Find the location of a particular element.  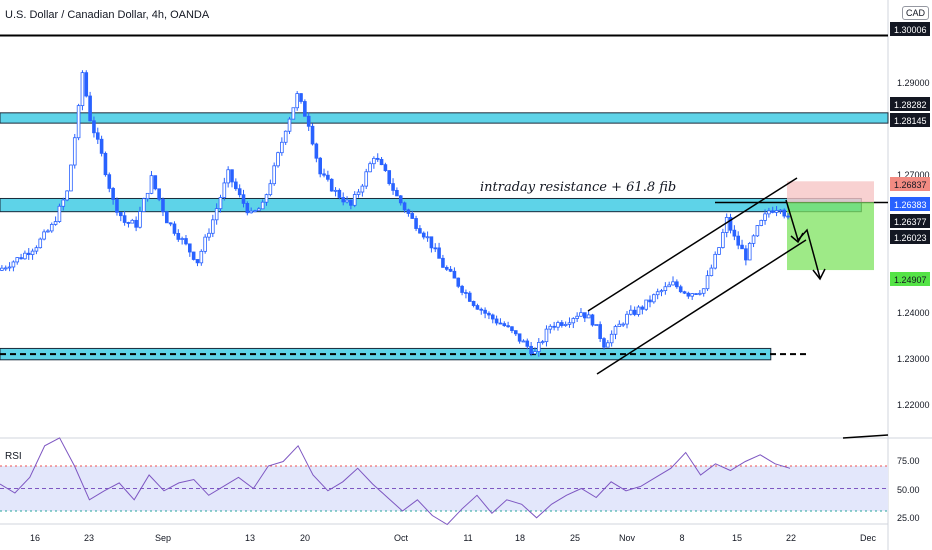

price-label-text: 1.26383 is located at coordinates (910, 205).